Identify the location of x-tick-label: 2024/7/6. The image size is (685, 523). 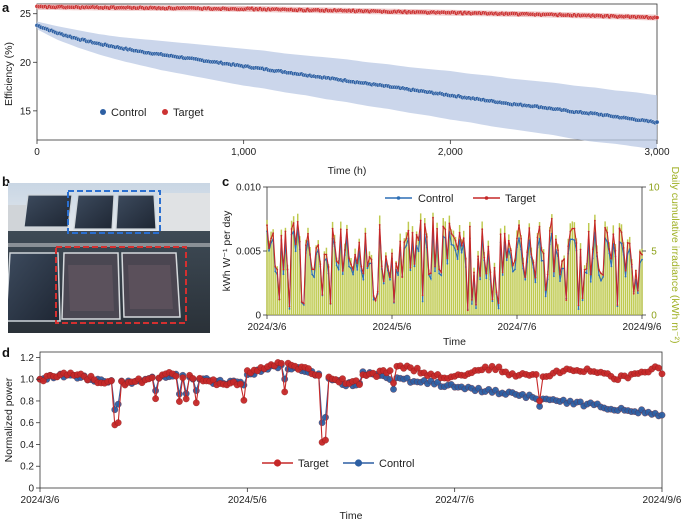
(454, 500).